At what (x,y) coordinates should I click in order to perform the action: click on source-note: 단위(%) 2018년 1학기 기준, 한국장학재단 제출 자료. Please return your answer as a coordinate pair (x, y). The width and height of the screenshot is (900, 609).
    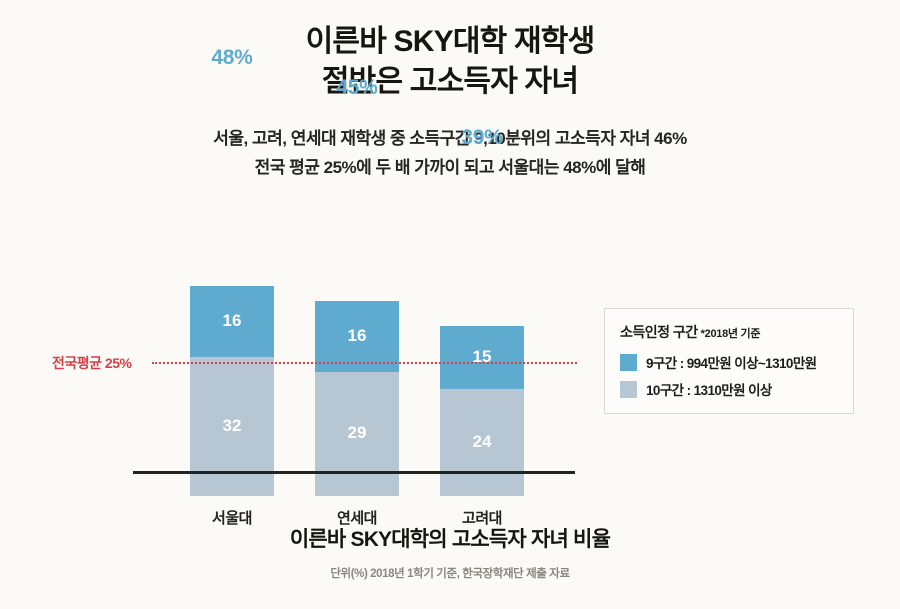
    Looking at the image, I should click on (450, 574).